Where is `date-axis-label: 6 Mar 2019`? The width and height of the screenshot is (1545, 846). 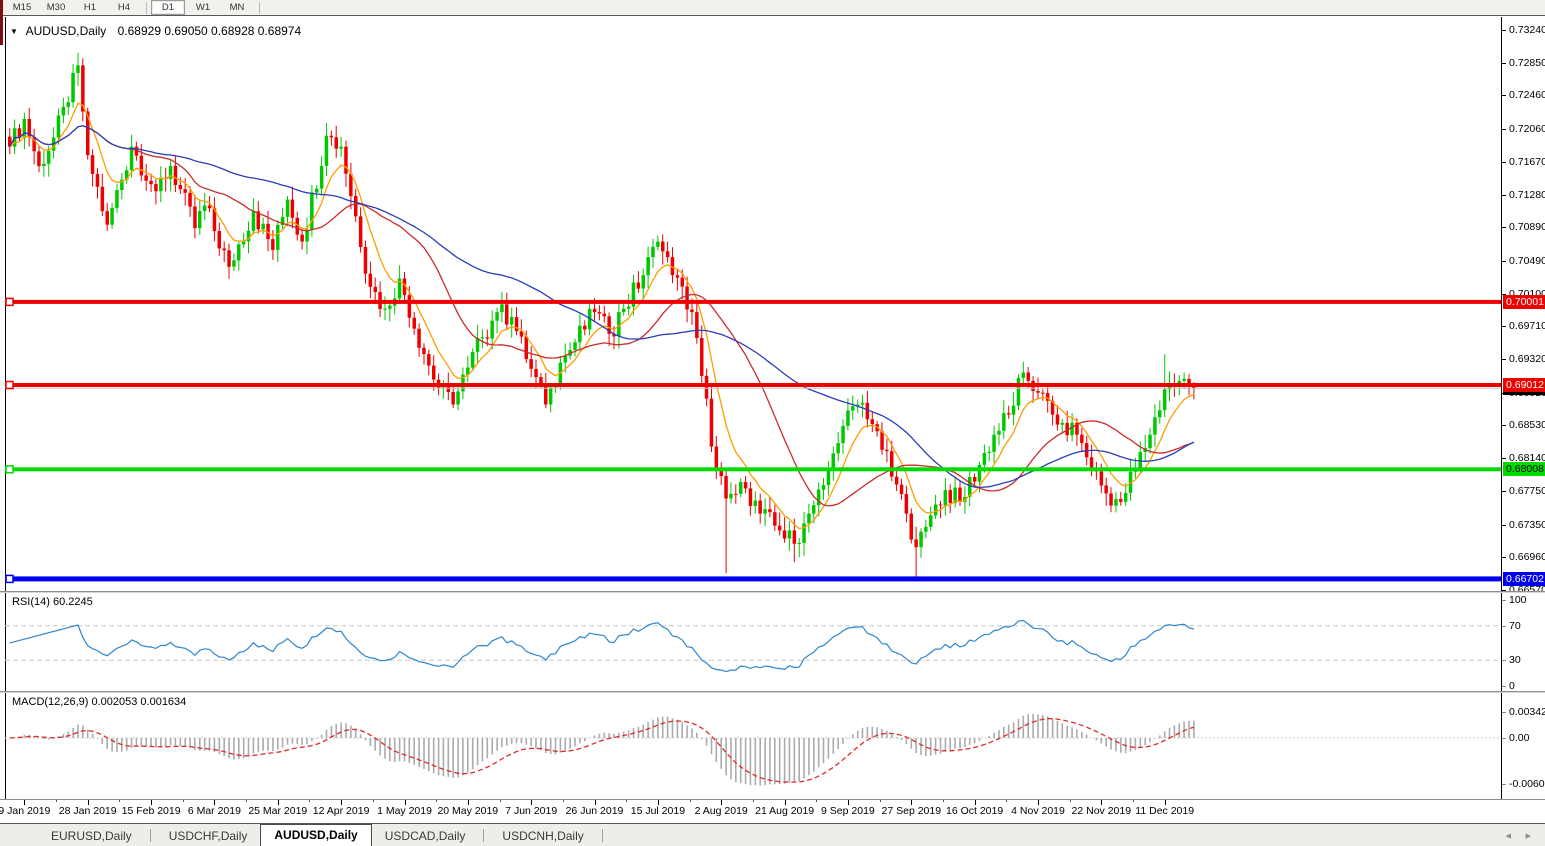
date-axis-label: 6 Mar 2019 is located at coordinates (214, 811).